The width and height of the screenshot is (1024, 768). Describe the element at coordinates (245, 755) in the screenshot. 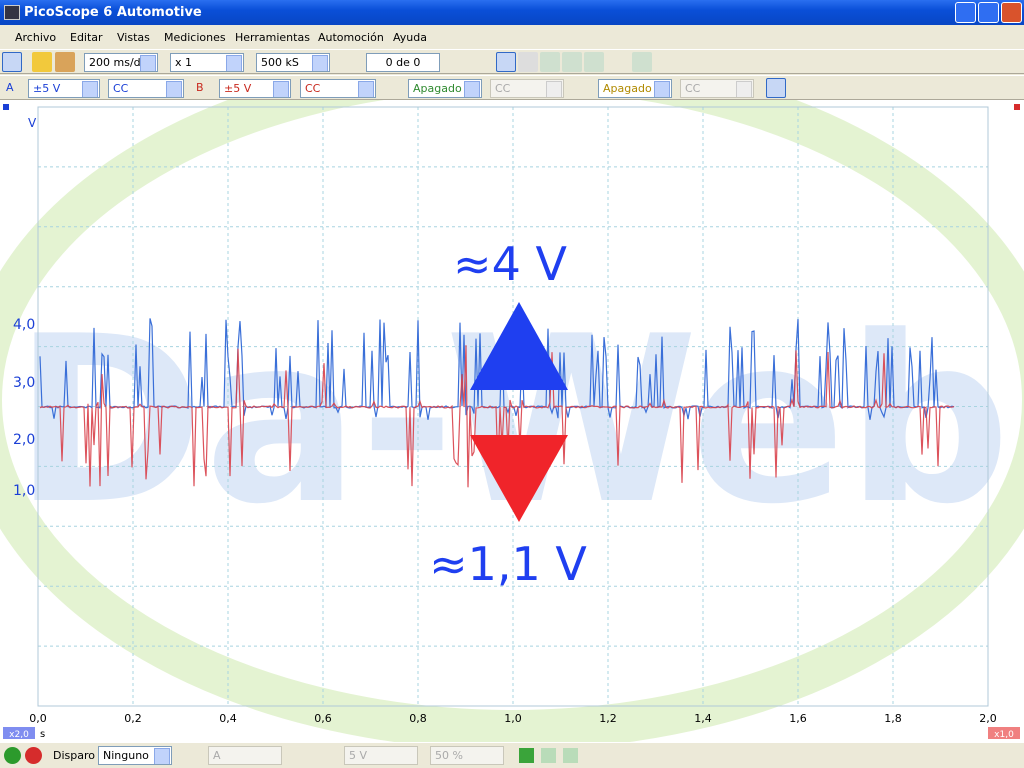

I see `trigger-source: A` at that location.